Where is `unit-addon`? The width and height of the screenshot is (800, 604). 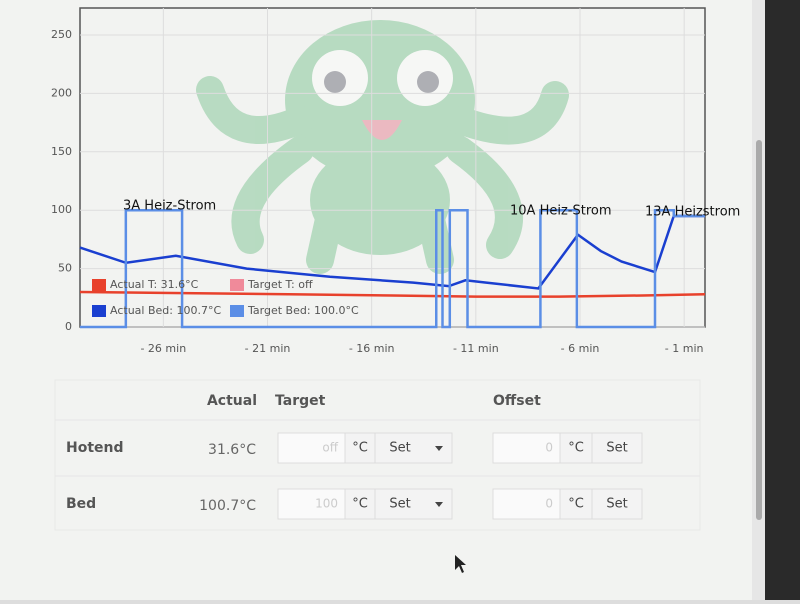
unit-addon is located at coordinates (360, 504).